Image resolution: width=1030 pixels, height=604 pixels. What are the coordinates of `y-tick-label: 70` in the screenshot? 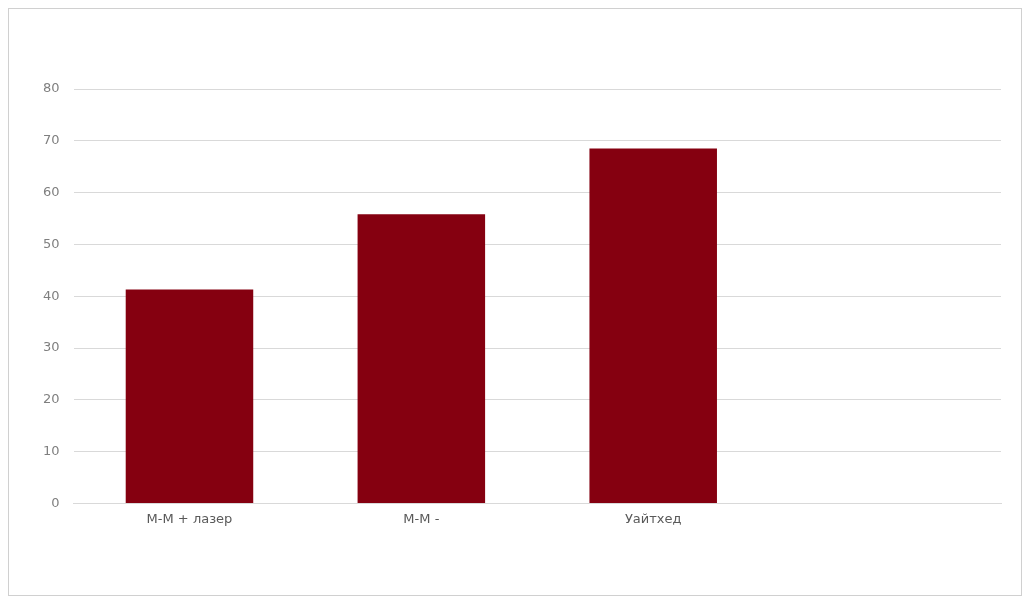 It's located at (51, 140).